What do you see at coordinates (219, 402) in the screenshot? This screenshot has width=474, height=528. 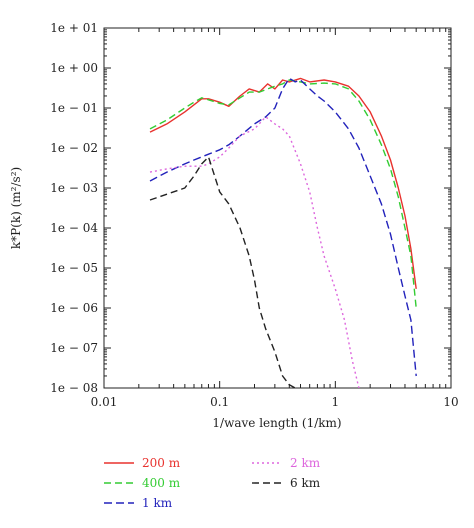 I see `x-tick-label: 0.1` at bounding box center [219, 402].